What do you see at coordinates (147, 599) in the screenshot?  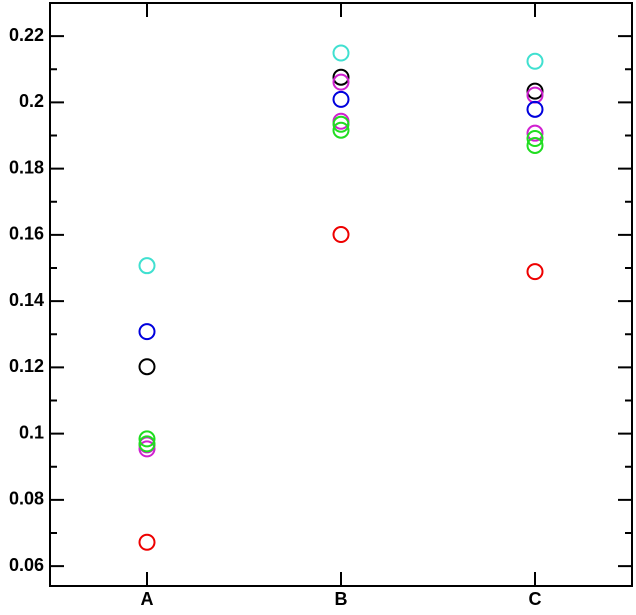 I see `x-tick-label: A` at bounding box center [147, 599].